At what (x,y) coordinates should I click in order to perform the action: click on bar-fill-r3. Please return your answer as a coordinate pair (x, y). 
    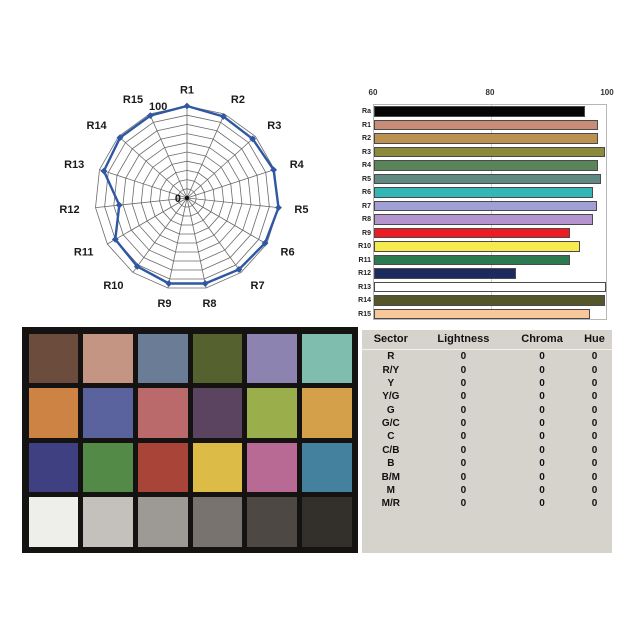
    Looking at the image, I should click on (489, 152).